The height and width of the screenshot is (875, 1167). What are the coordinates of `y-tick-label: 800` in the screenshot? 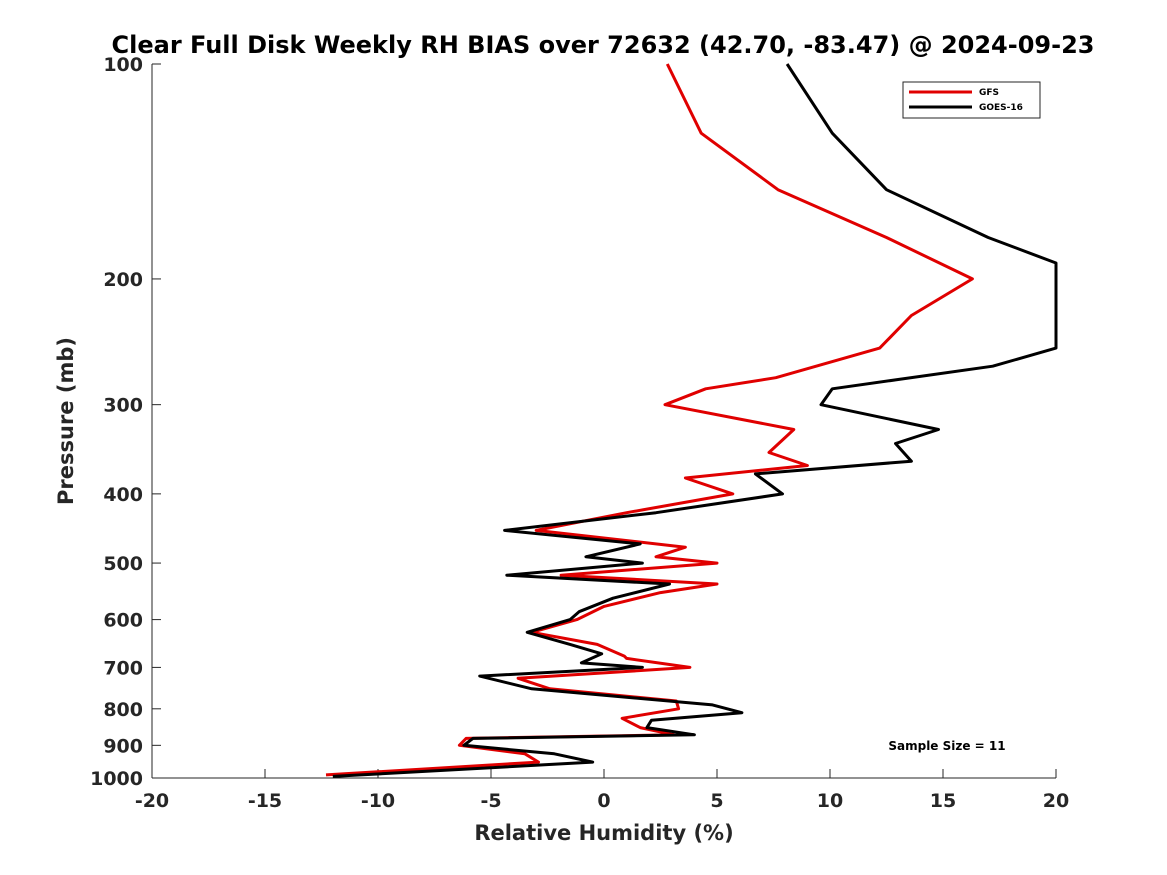 It's located at (123, 710).